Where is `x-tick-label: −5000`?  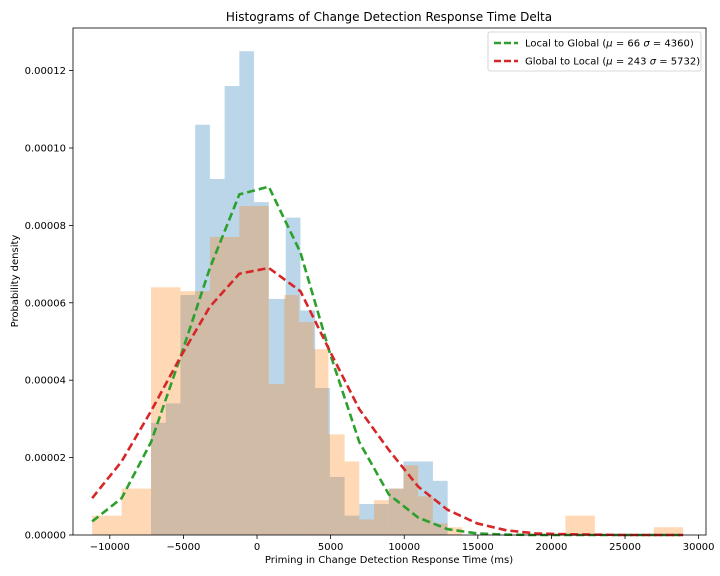 x-tick-label: −5000 is located at coordinates (183, 547).